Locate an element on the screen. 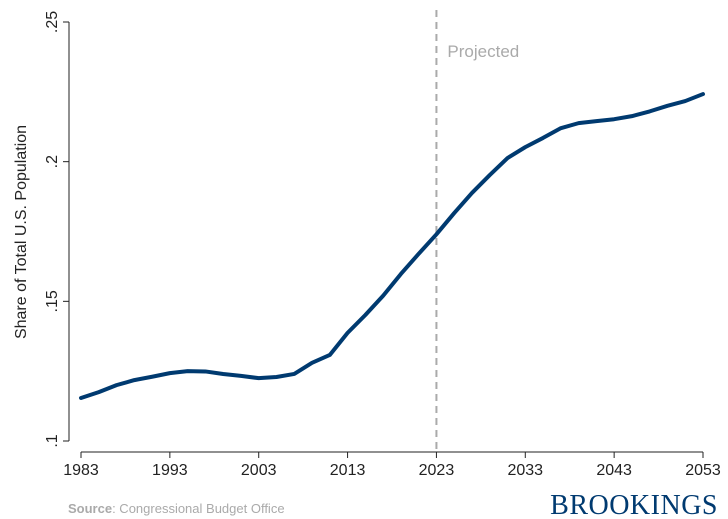 The image size is (728, 519). source: Source: Congressional Budget Office is located at coordinates (176, 508).